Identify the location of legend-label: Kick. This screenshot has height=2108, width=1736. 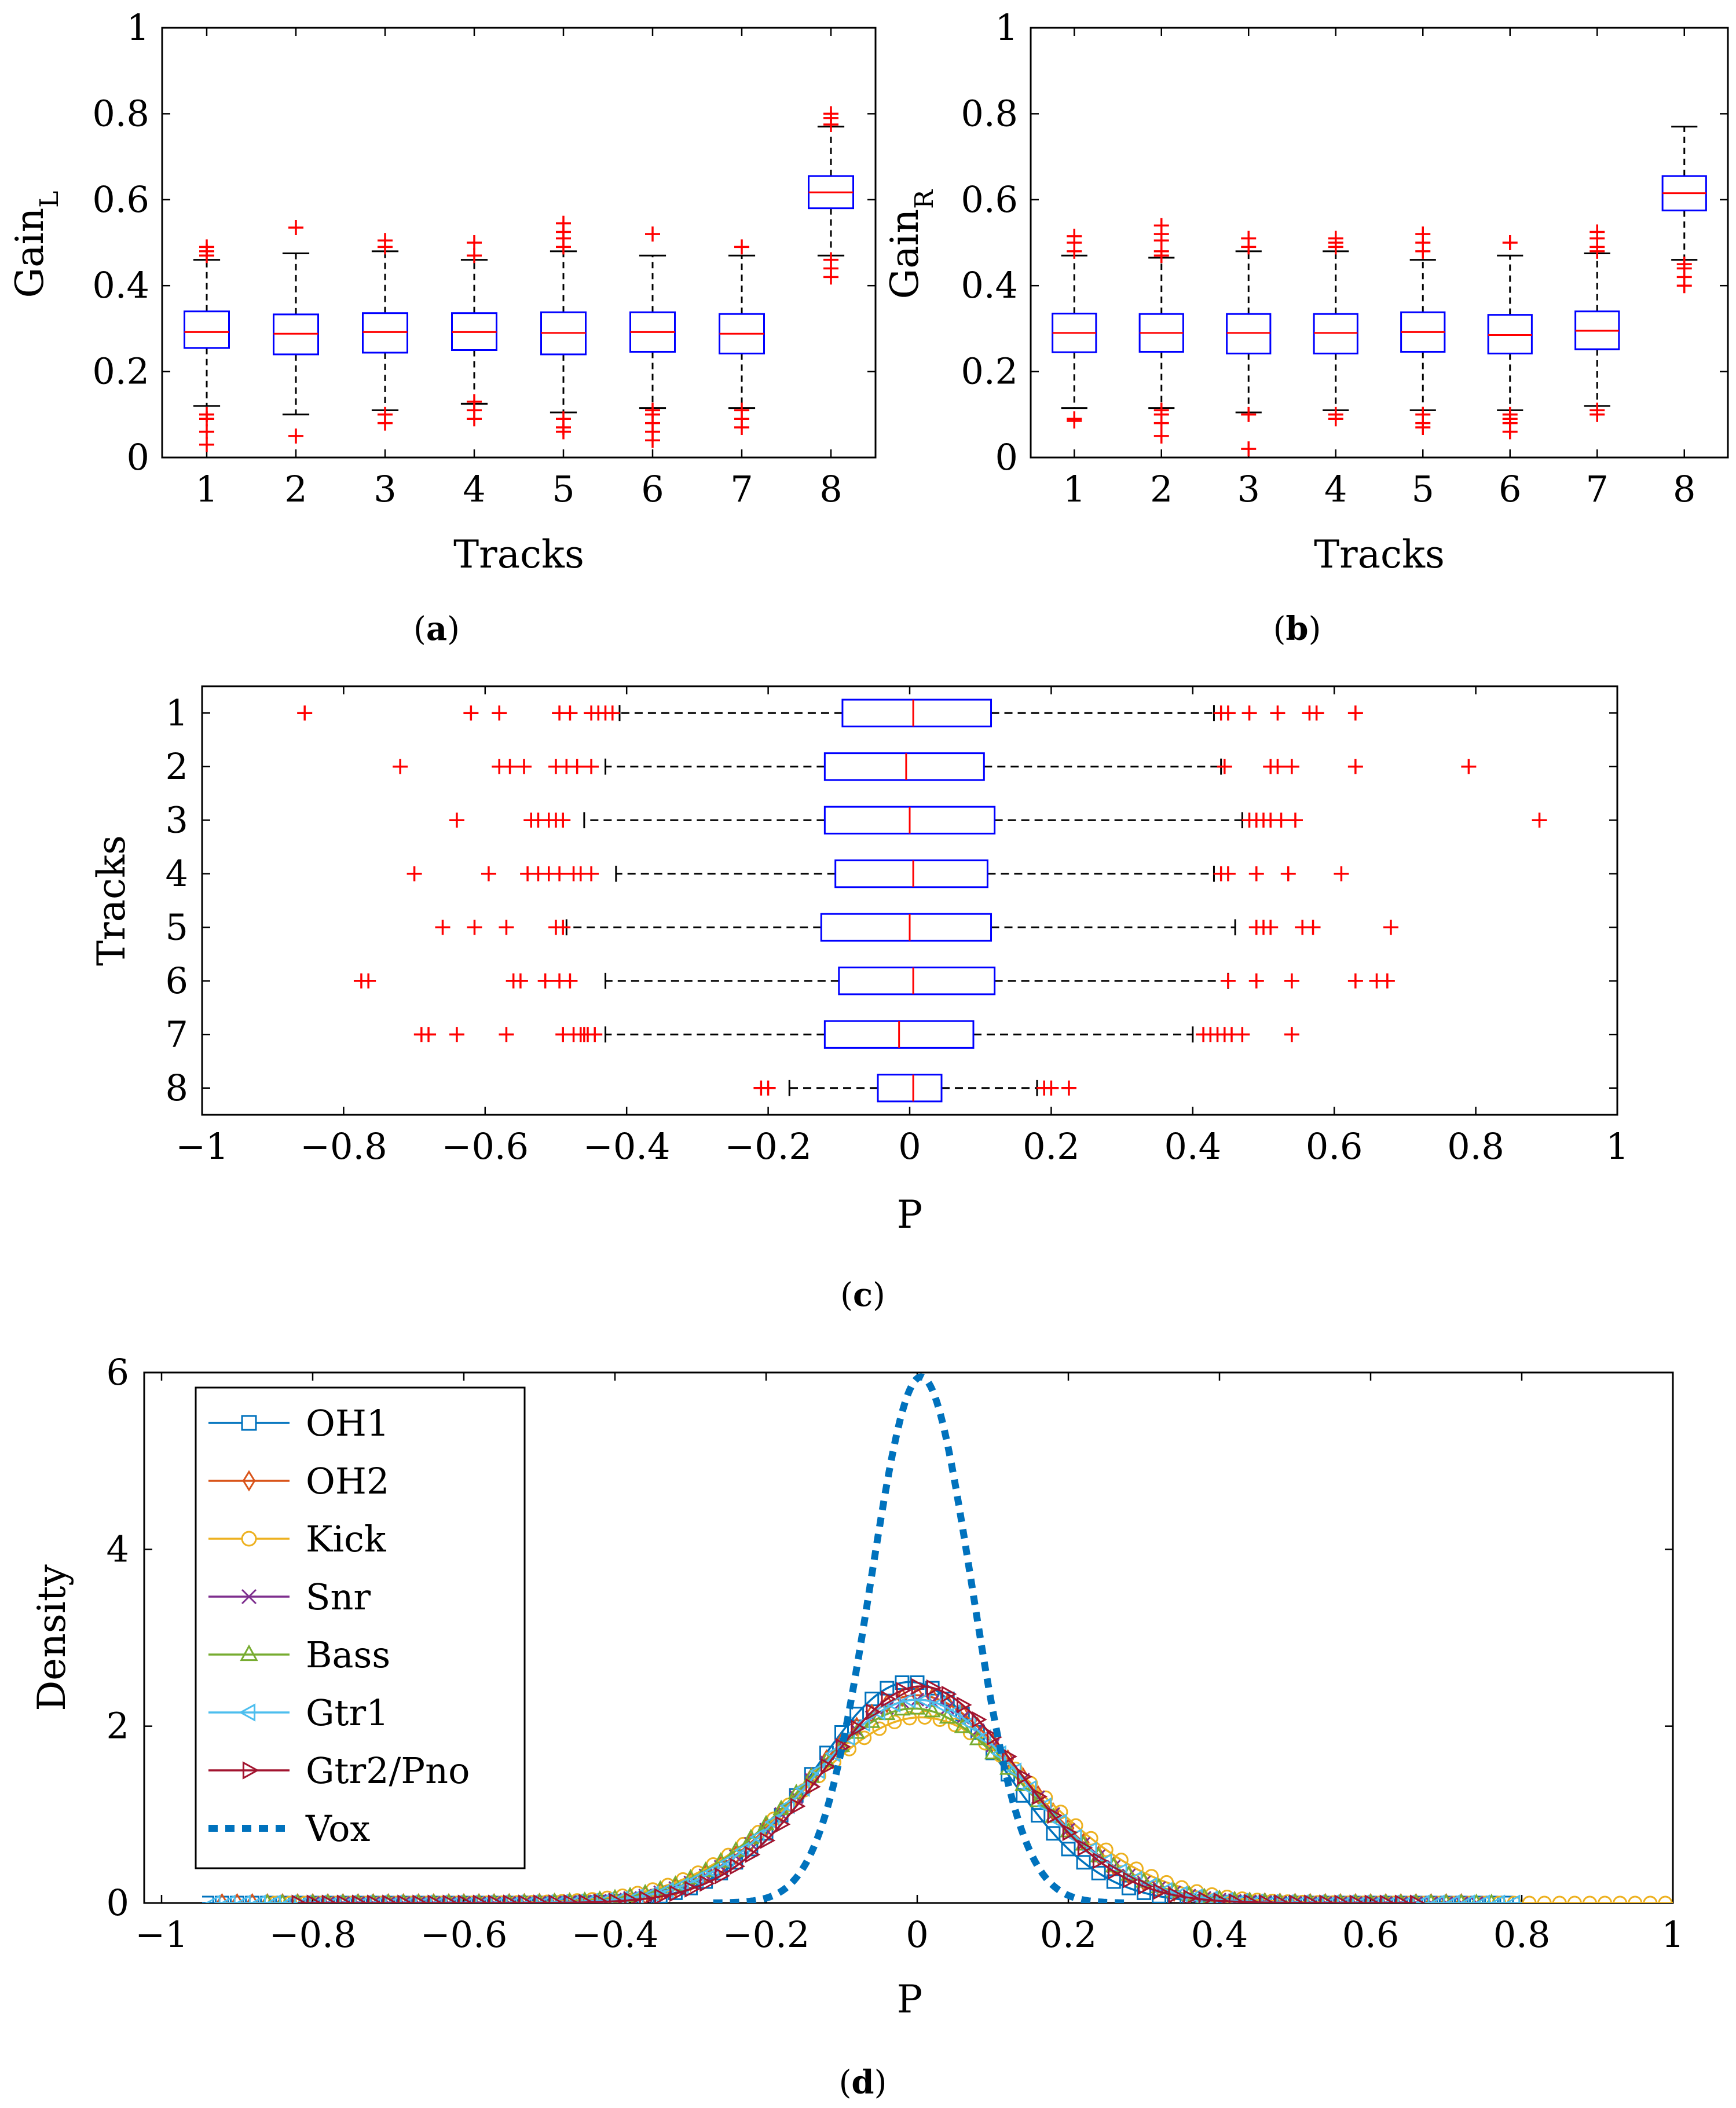
(346, 1539).